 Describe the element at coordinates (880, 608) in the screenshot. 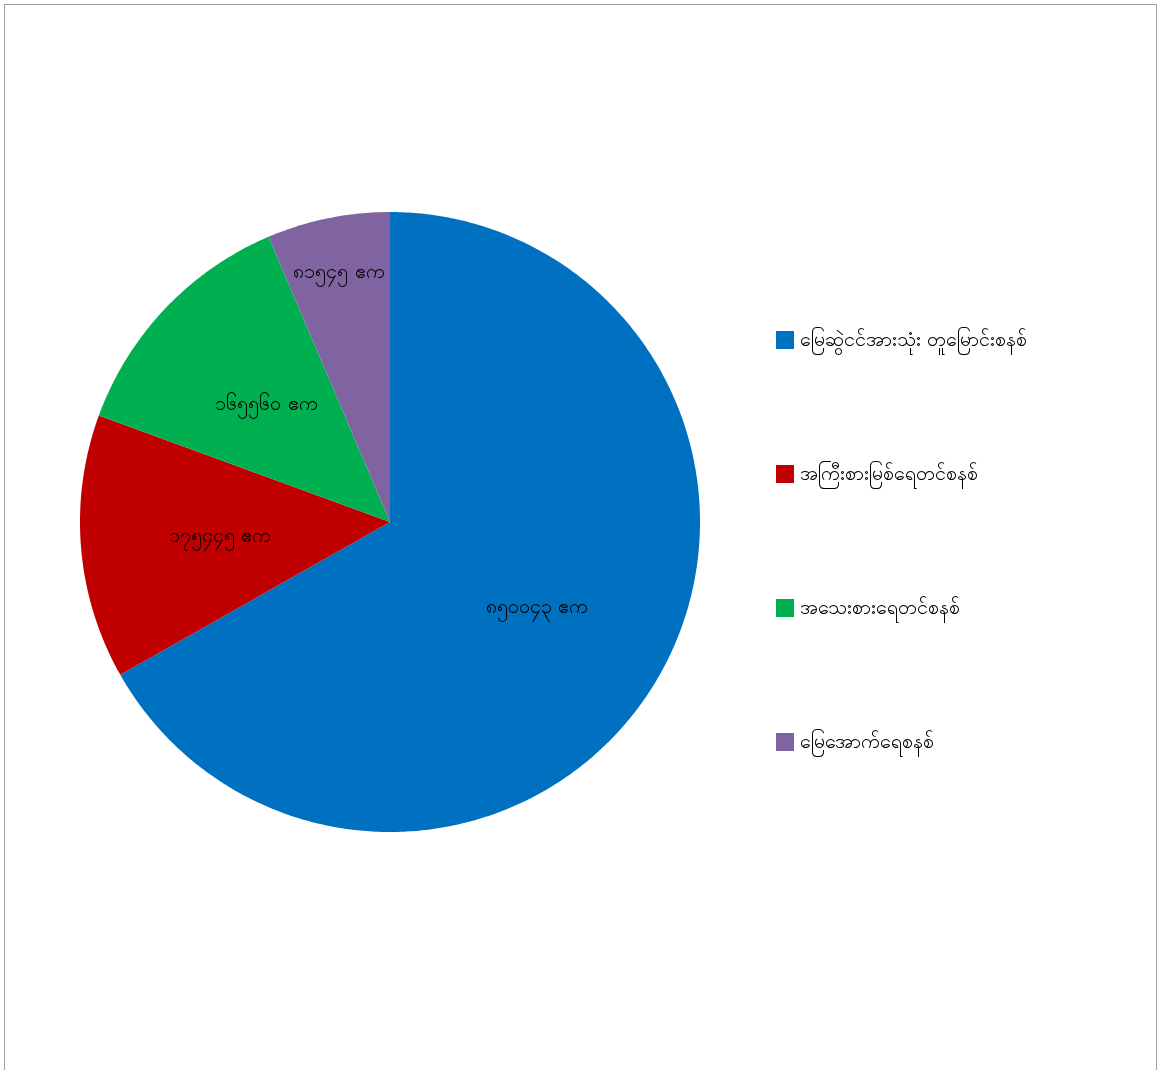

I see `legend-label: အသေးစားရေတင်စနစ်` at that location.